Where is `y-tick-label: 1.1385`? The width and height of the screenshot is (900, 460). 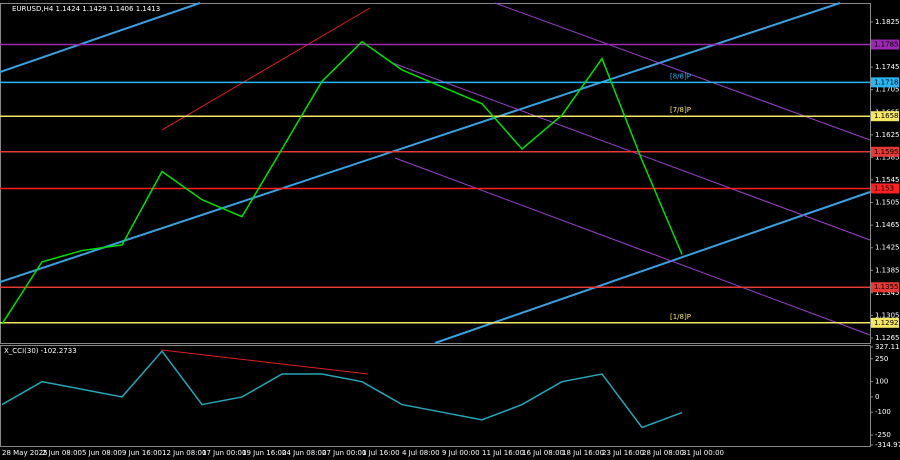 y-tick-label: 1.1385 is located at coordinates (887, 270).